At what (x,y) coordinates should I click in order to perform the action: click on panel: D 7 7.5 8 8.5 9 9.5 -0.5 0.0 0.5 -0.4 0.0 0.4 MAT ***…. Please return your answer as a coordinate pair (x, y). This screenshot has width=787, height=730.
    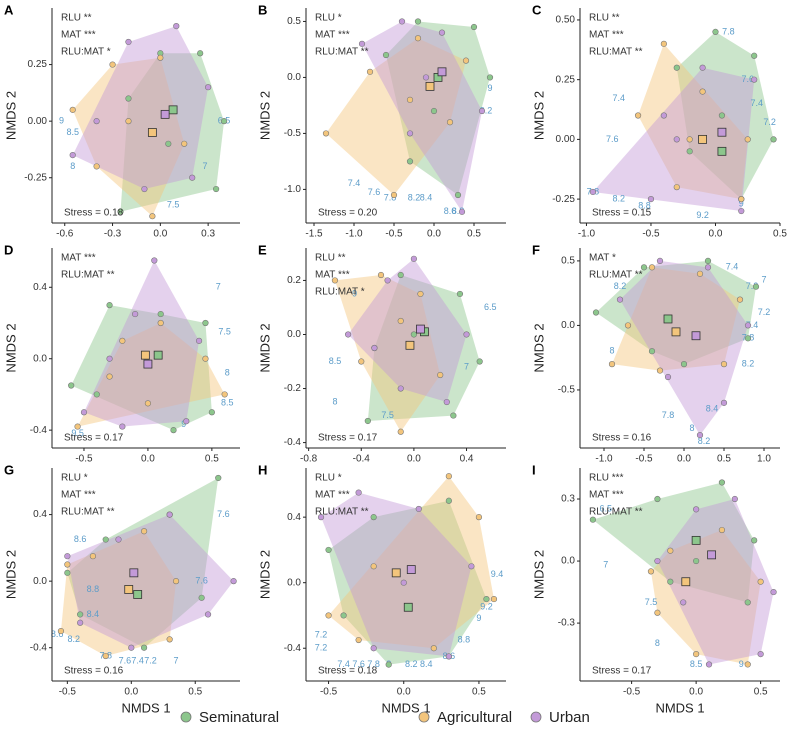
    Looking at the image, I should click on (121, 353).